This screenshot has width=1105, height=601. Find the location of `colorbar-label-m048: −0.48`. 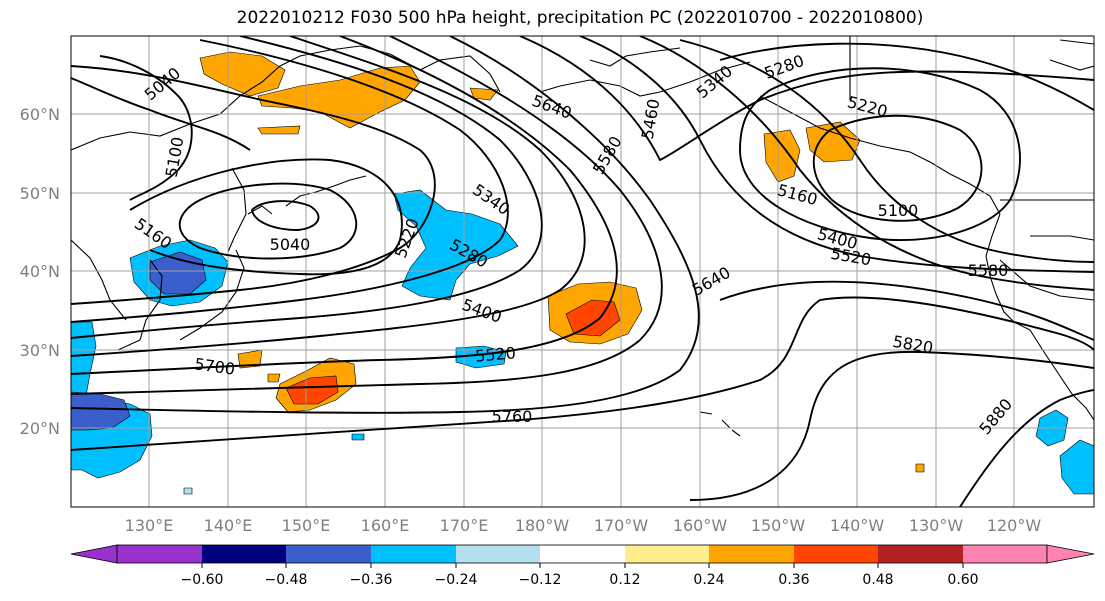

colorbar-label-m048: −0.48 is located at coordinates (286, 580).